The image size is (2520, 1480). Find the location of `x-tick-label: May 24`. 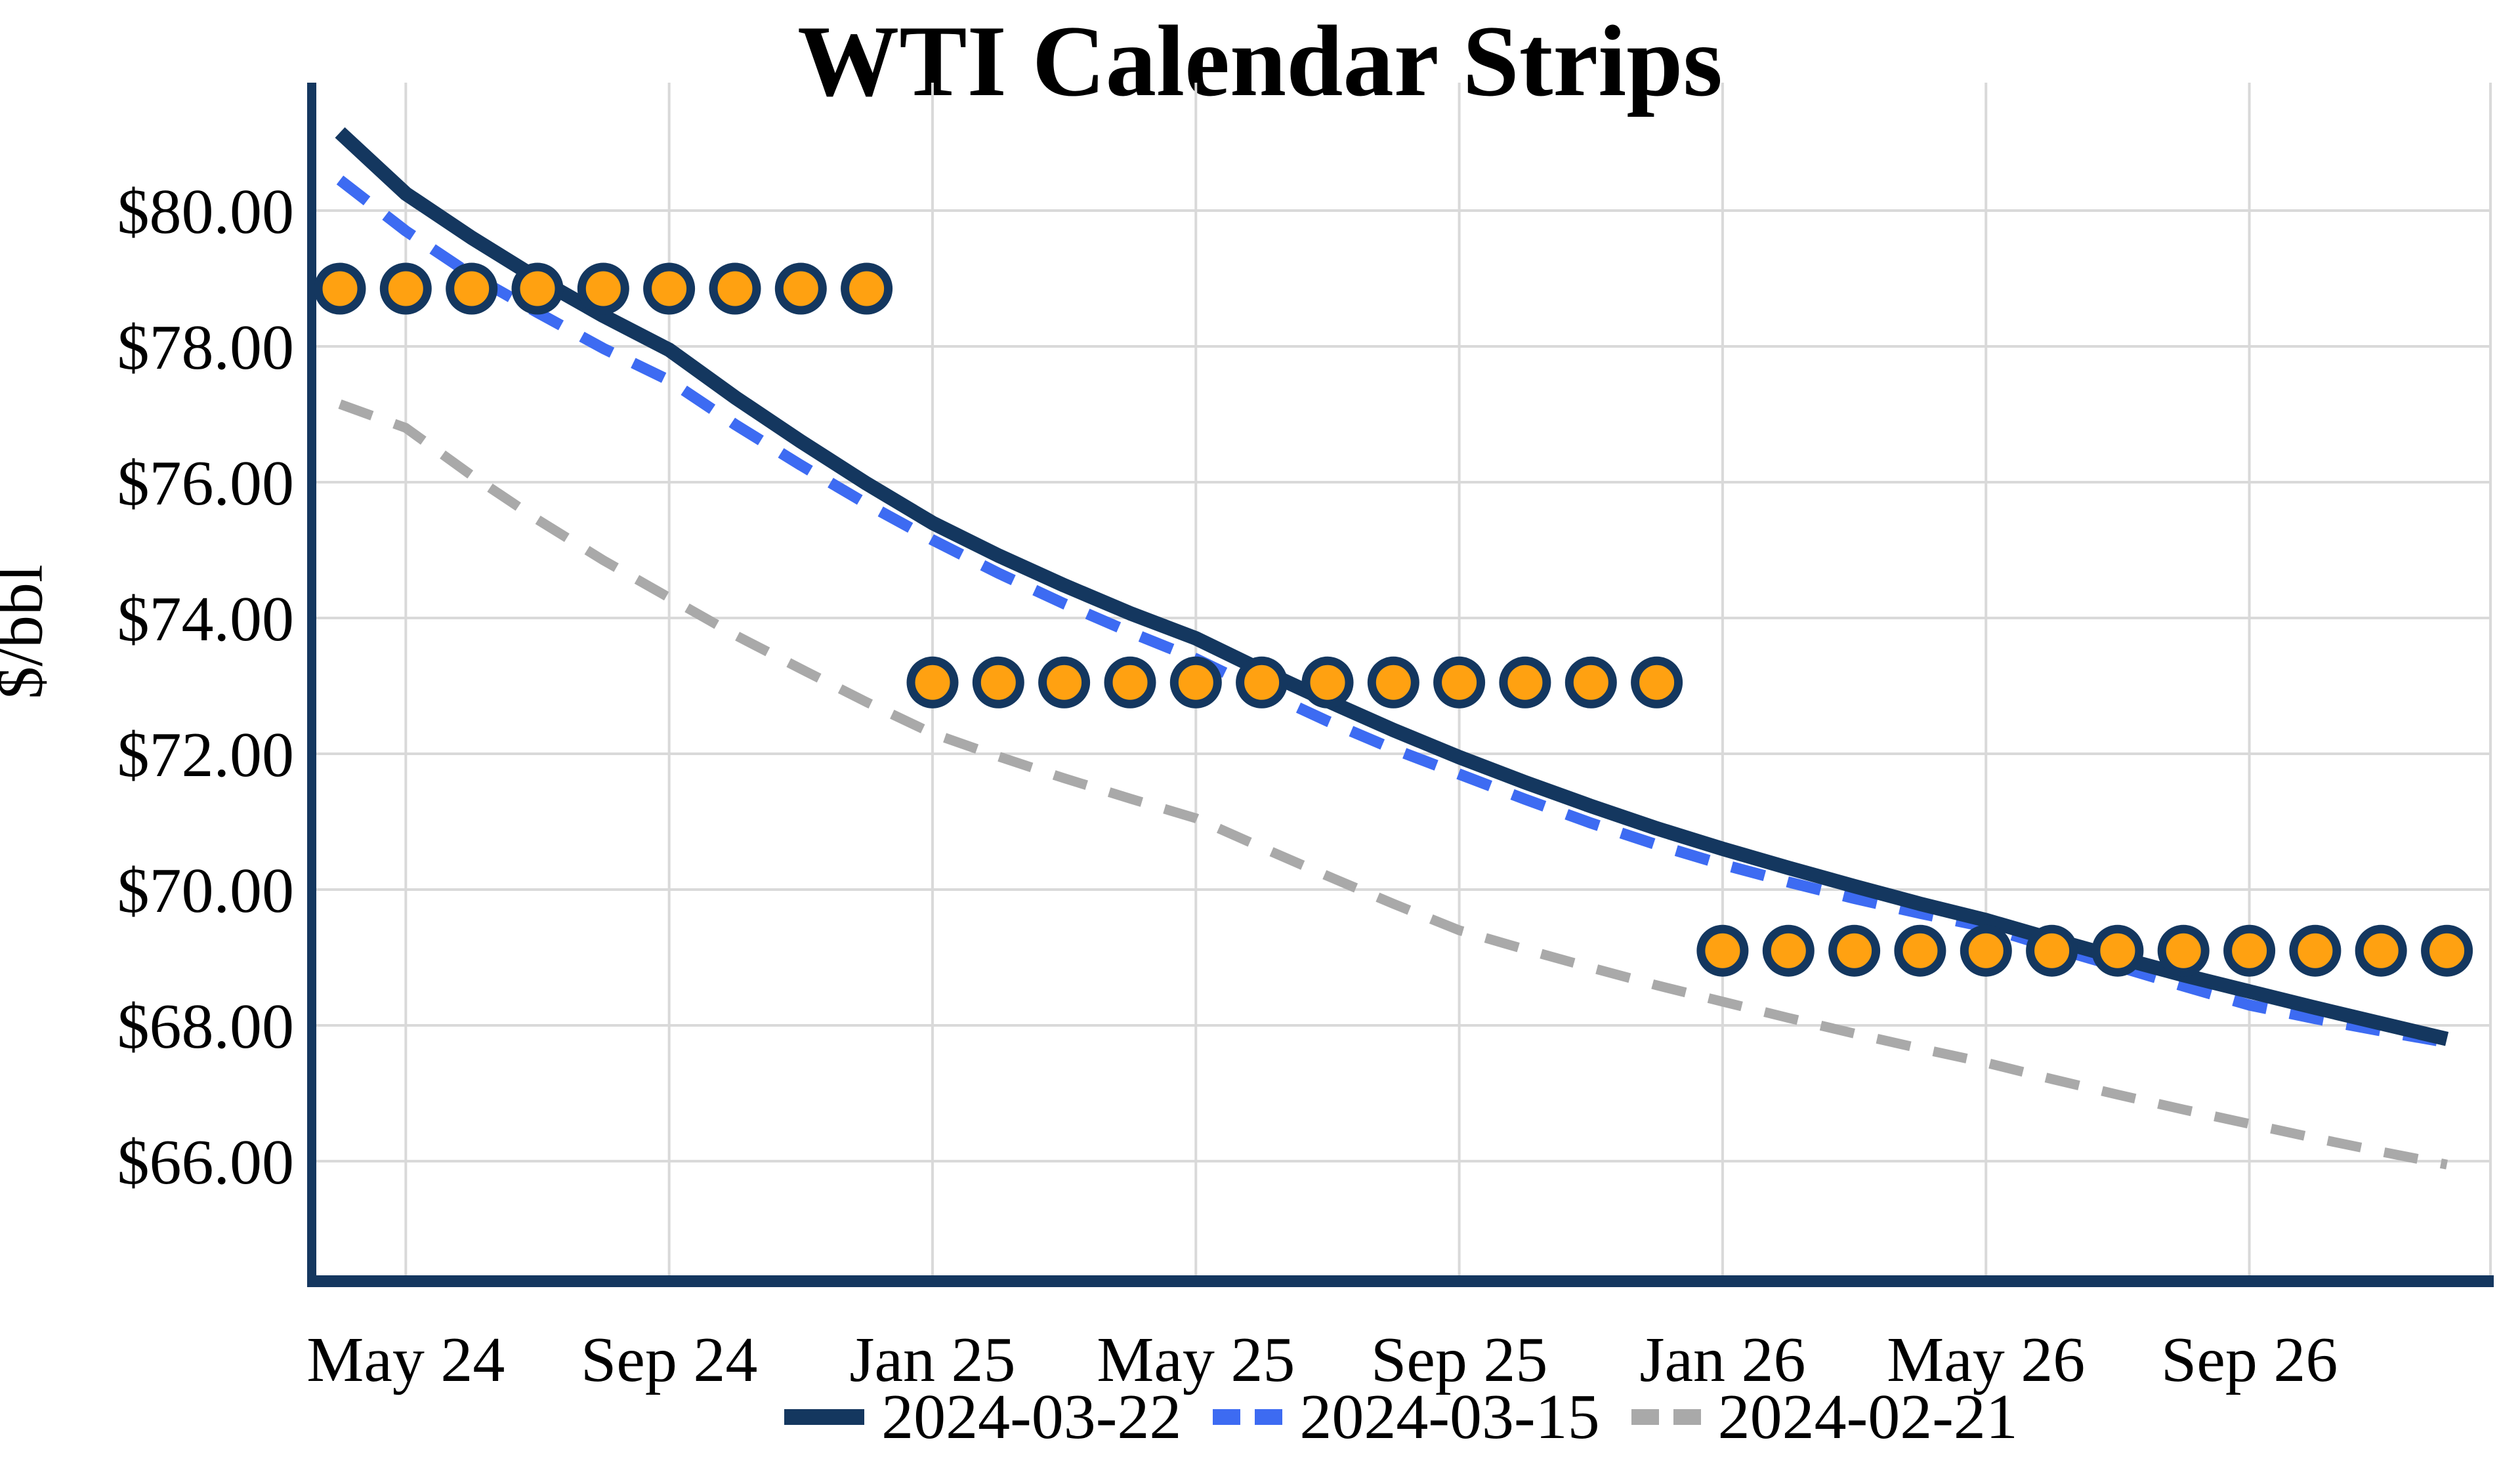

x-tick-label: May 24 is located at coordinates (405, 1360).